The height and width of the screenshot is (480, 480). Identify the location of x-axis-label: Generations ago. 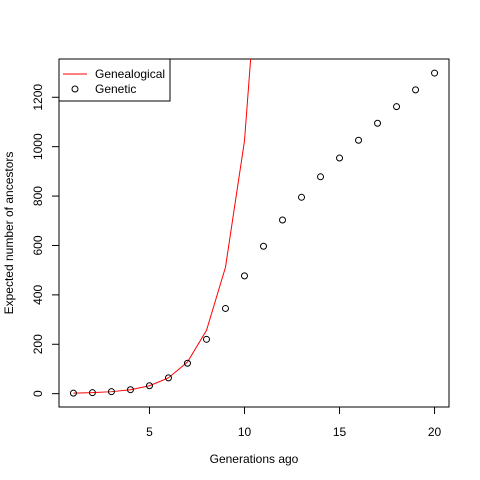
(254, 459).